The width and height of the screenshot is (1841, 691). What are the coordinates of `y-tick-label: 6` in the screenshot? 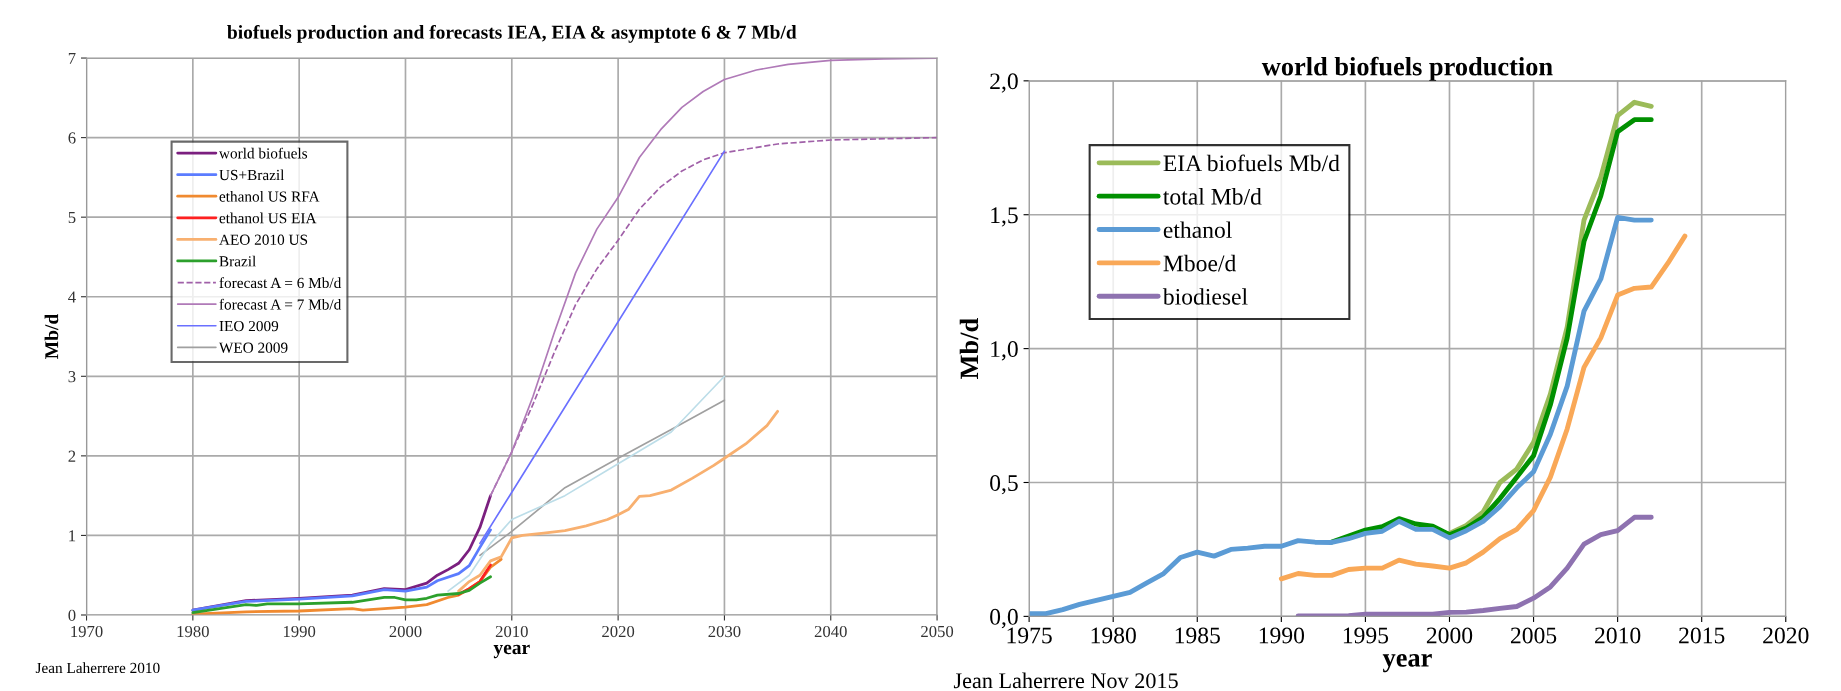 It's located at (72, 138).